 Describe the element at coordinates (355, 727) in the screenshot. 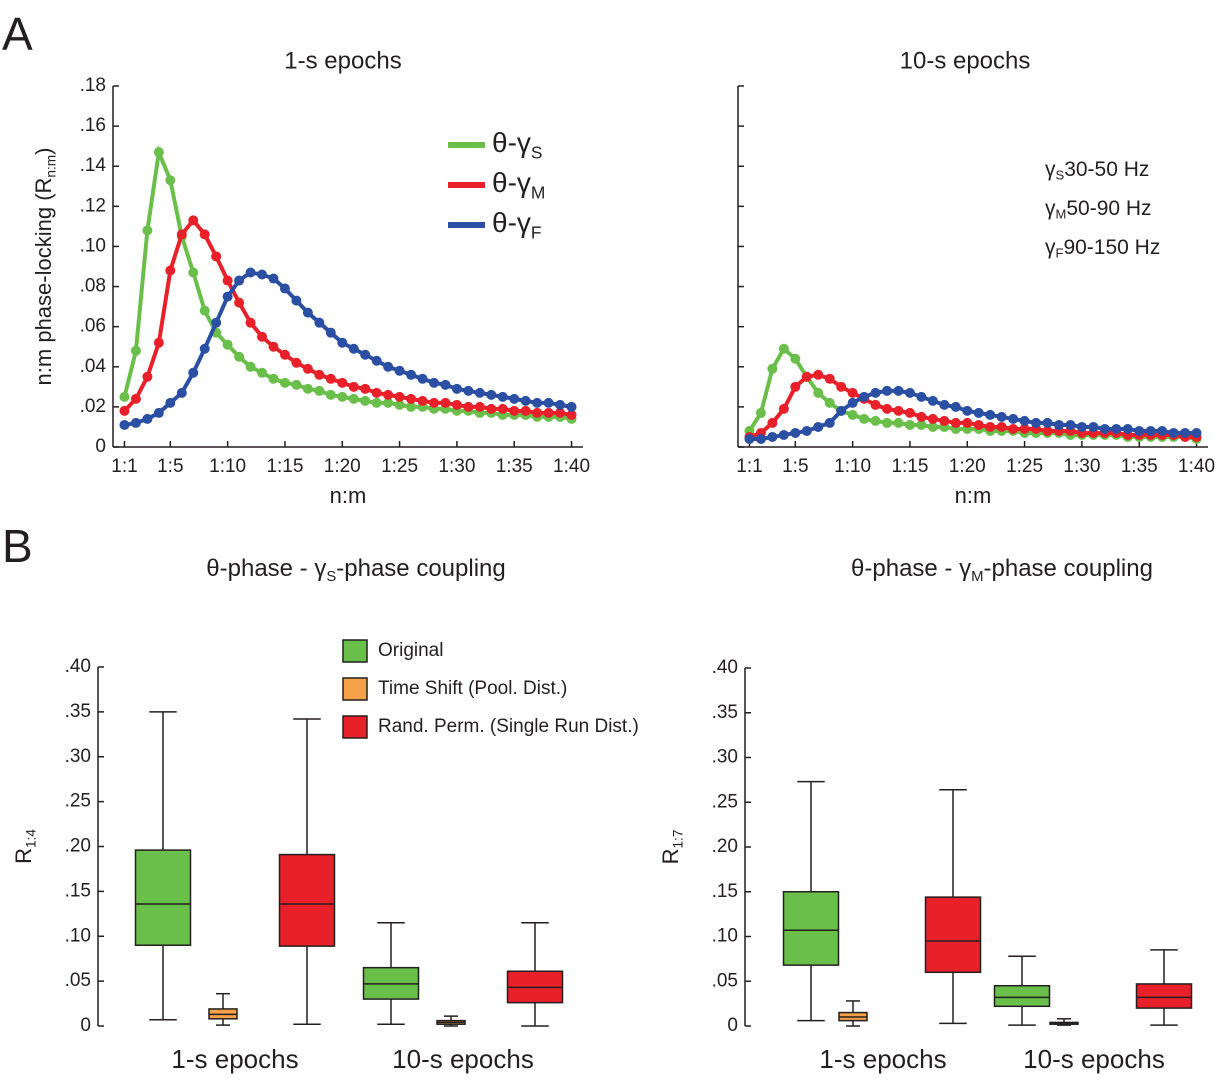

I see `legend-swatch` at that location.